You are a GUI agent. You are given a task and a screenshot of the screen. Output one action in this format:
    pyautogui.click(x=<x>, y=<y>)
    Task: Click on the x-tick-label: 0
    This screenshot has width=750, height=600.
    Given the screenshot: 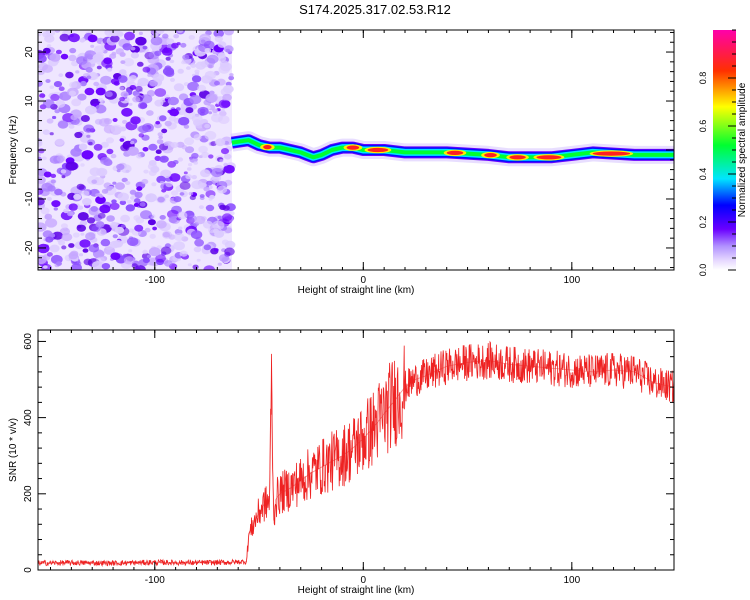 What is the action you would take?
    pyautogui.click(x=364, y=580)
    